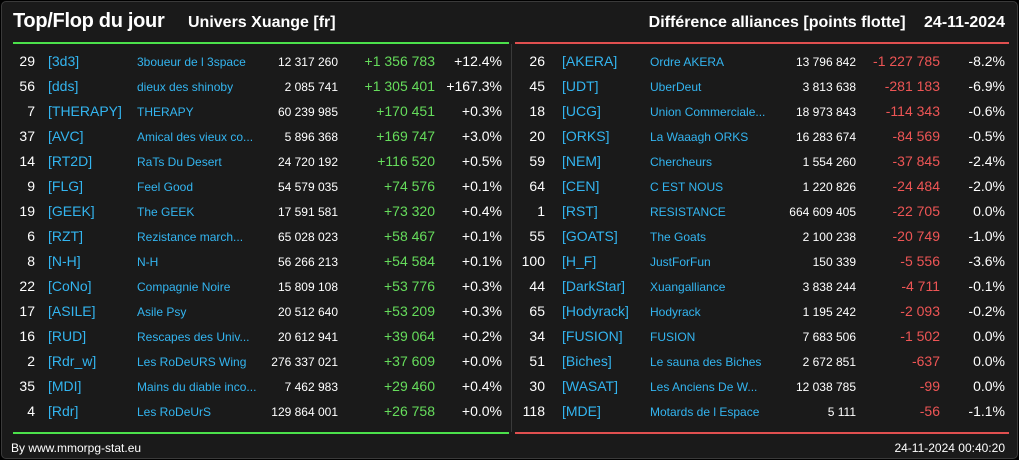 This screenshot has height=460, width=1019. I want to click on alliance-name: THERAPY, so click(165, 112).